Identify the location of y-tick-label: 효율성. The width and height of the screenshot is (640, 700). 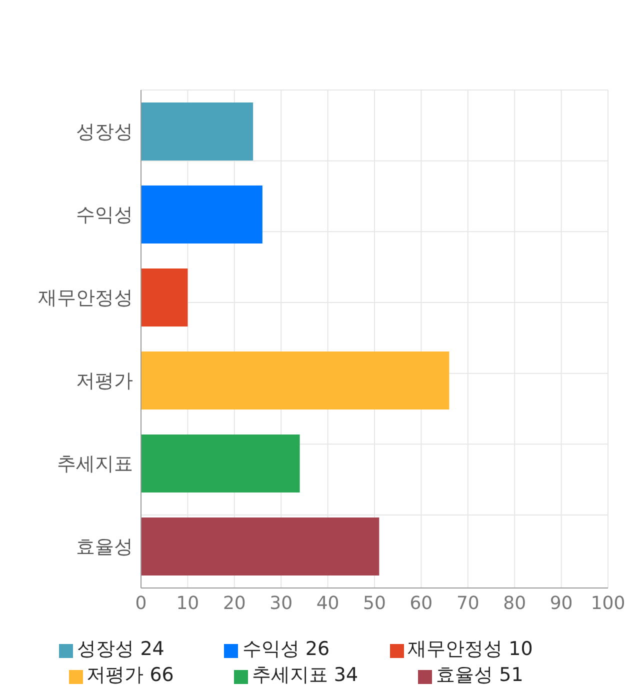
(104, 547).